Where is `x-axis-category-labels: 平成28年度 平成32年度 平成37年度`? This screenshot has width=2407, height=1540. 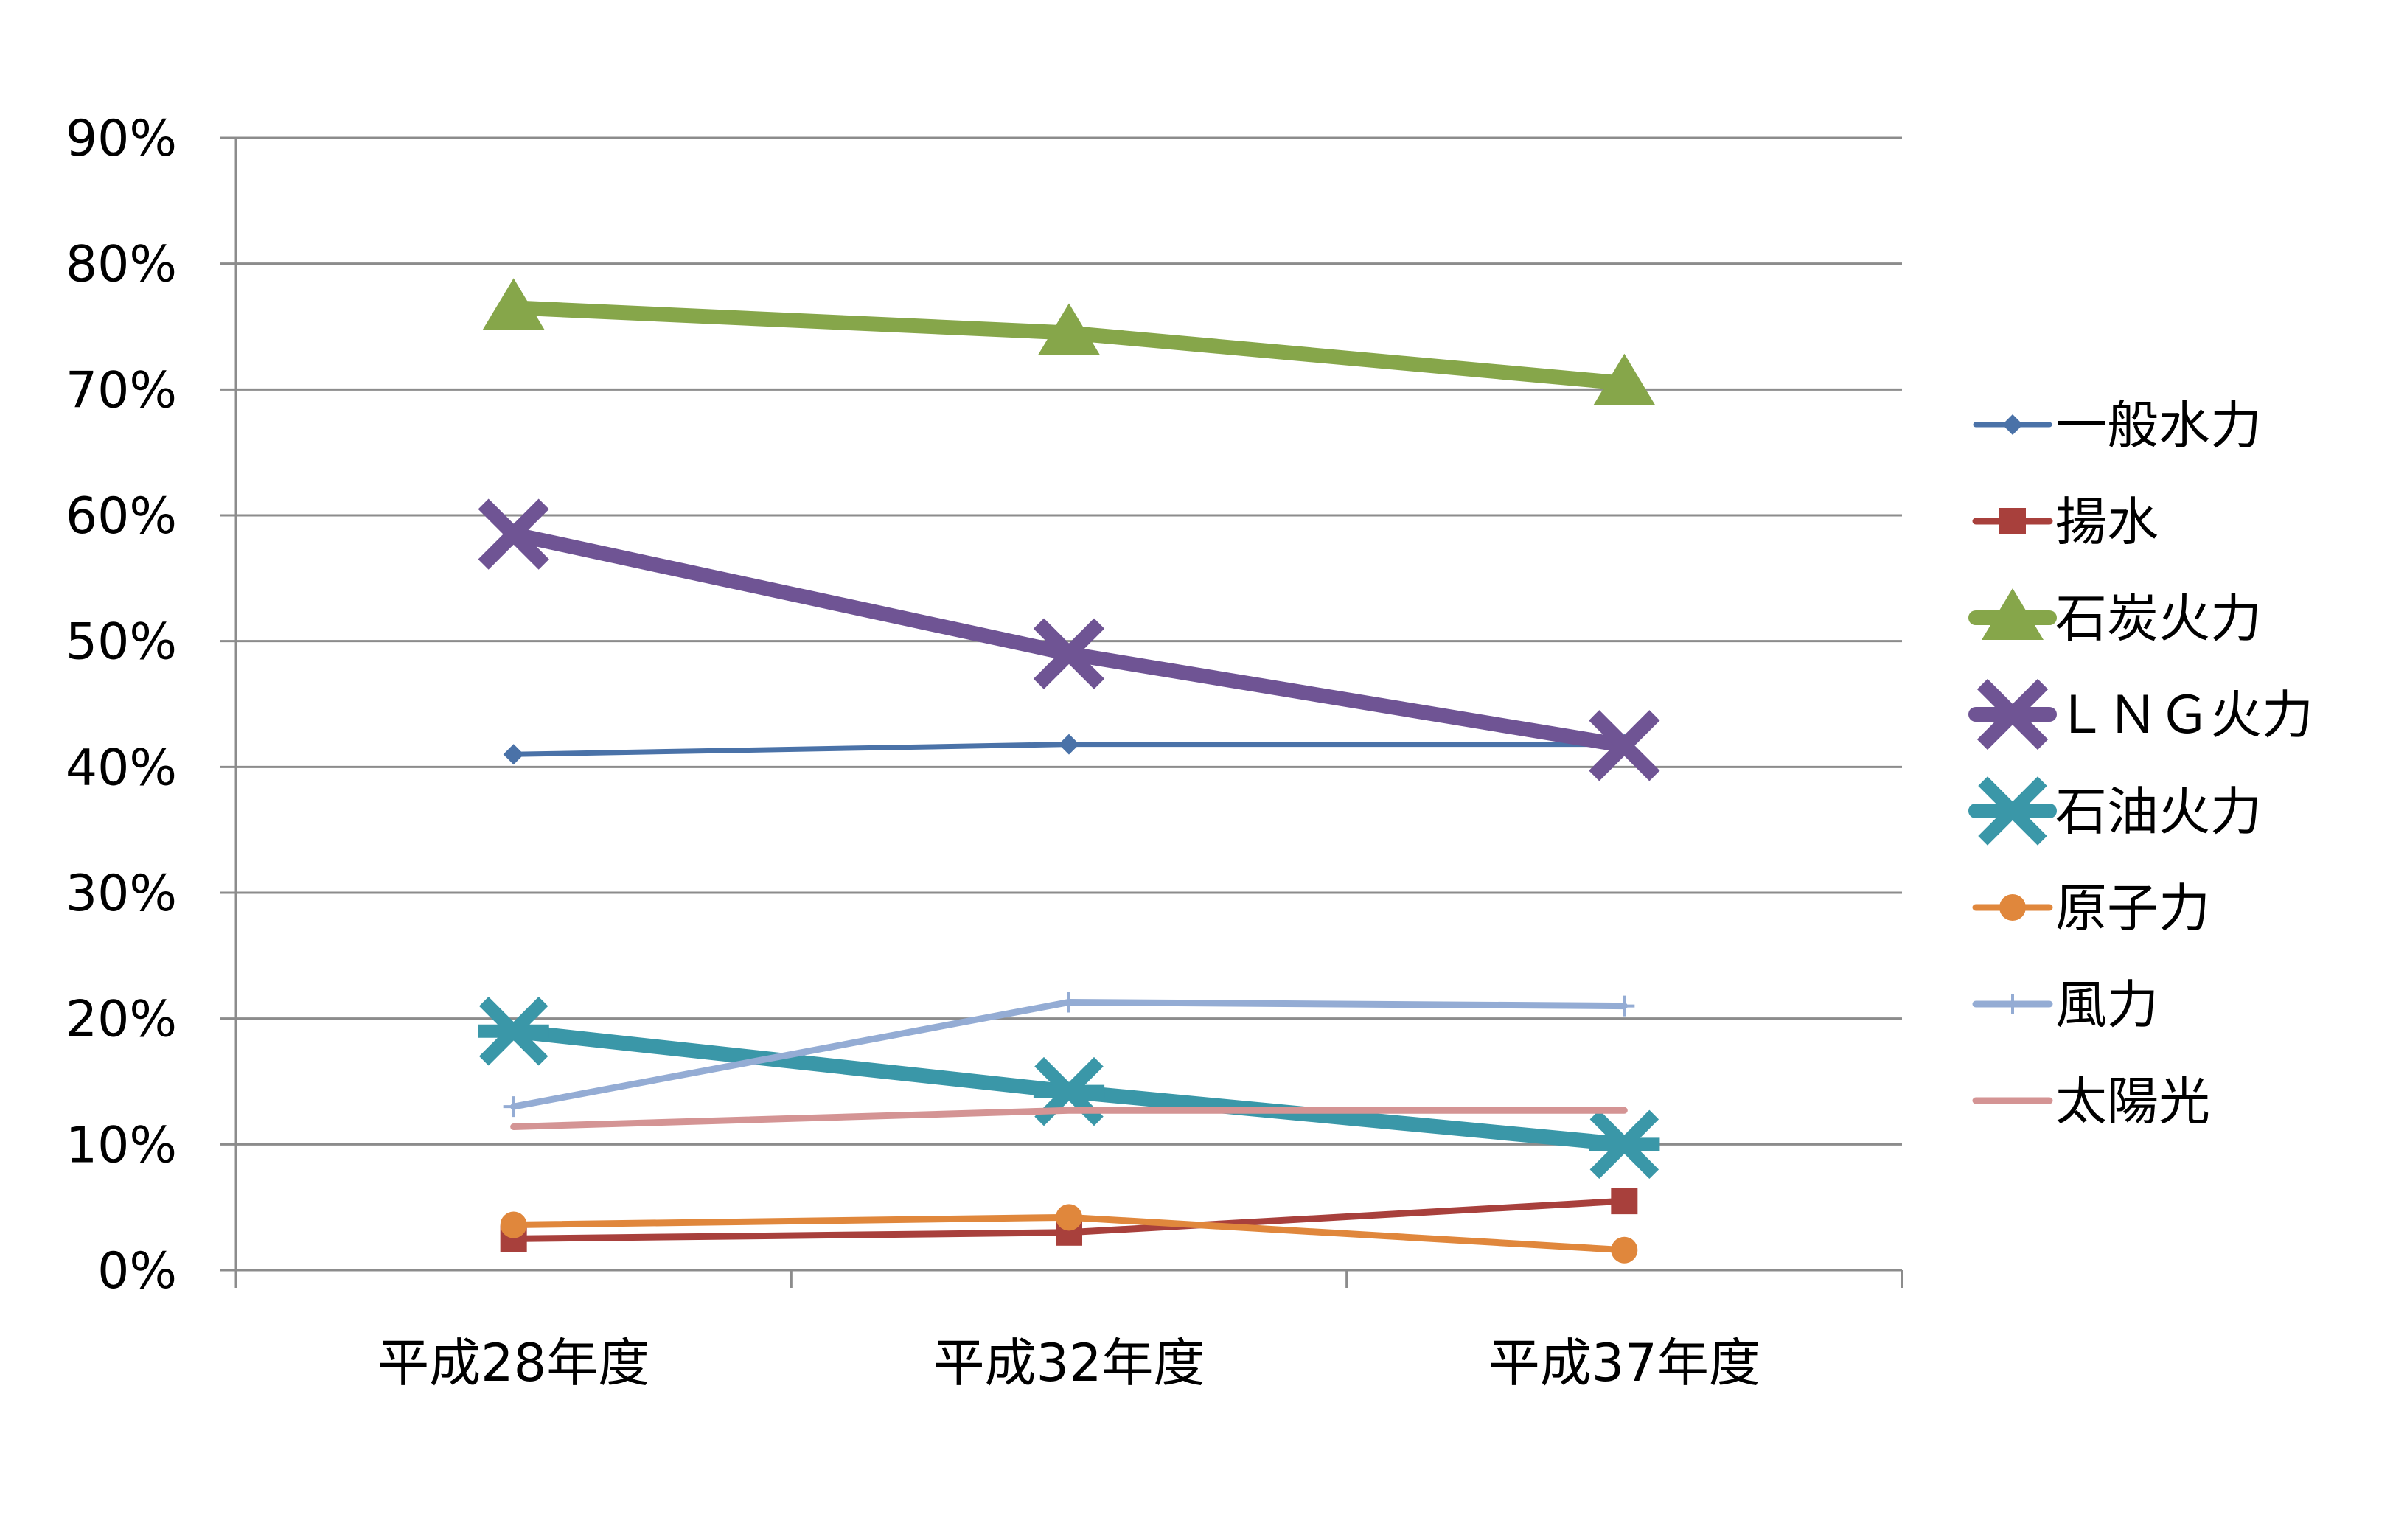
x-axis-category-labels: 平成28年度 平成32年度 平成37年度 is located at coordinates (1068, 1363).